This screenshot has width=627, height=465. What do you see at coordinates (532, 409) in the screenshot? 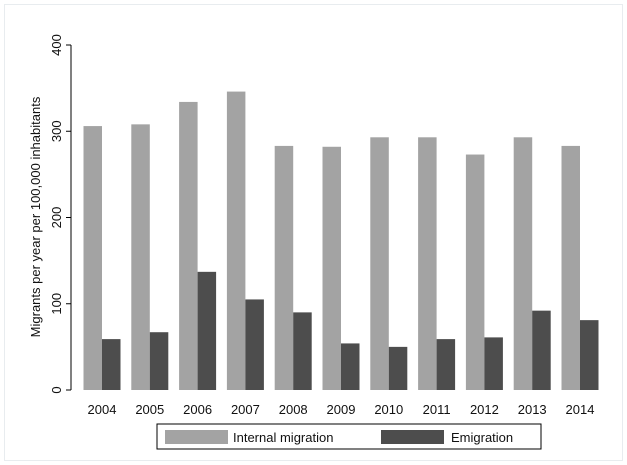
I see `x-tick-label: 2013` at bounding box center [532, 409].